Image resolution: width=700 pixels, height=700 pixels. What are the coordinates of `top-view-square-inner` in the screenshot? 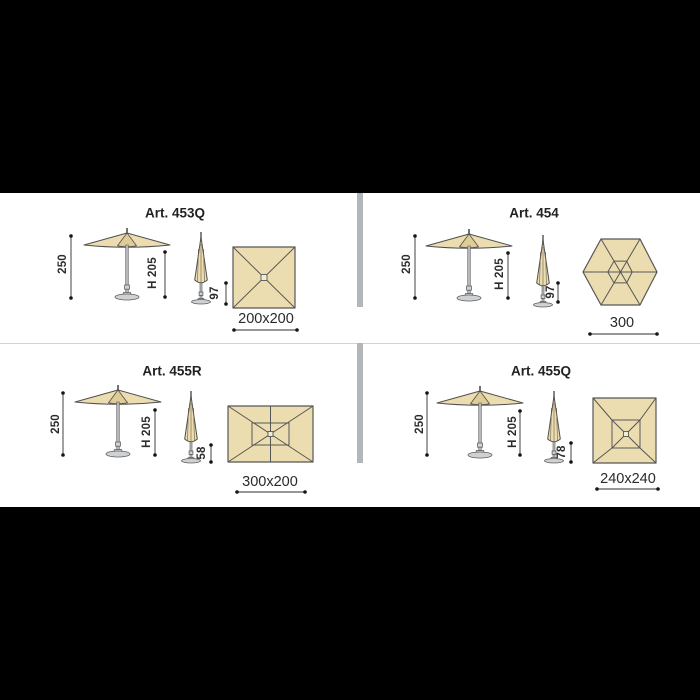 It's located at (624, 430).